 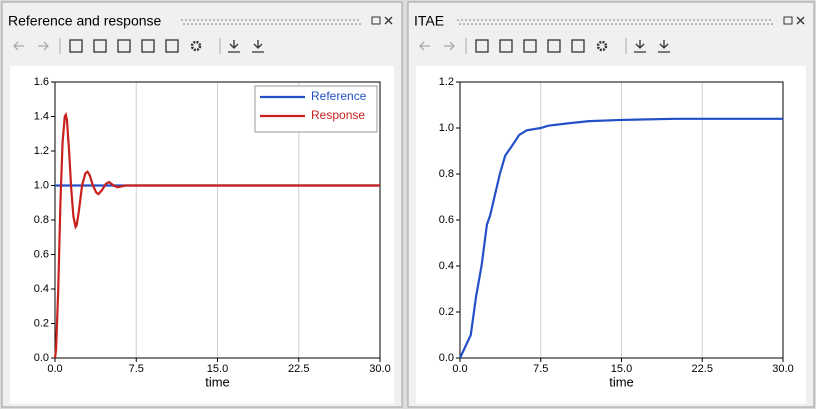 I want to click on legend-box, so click(x=316, y=109).